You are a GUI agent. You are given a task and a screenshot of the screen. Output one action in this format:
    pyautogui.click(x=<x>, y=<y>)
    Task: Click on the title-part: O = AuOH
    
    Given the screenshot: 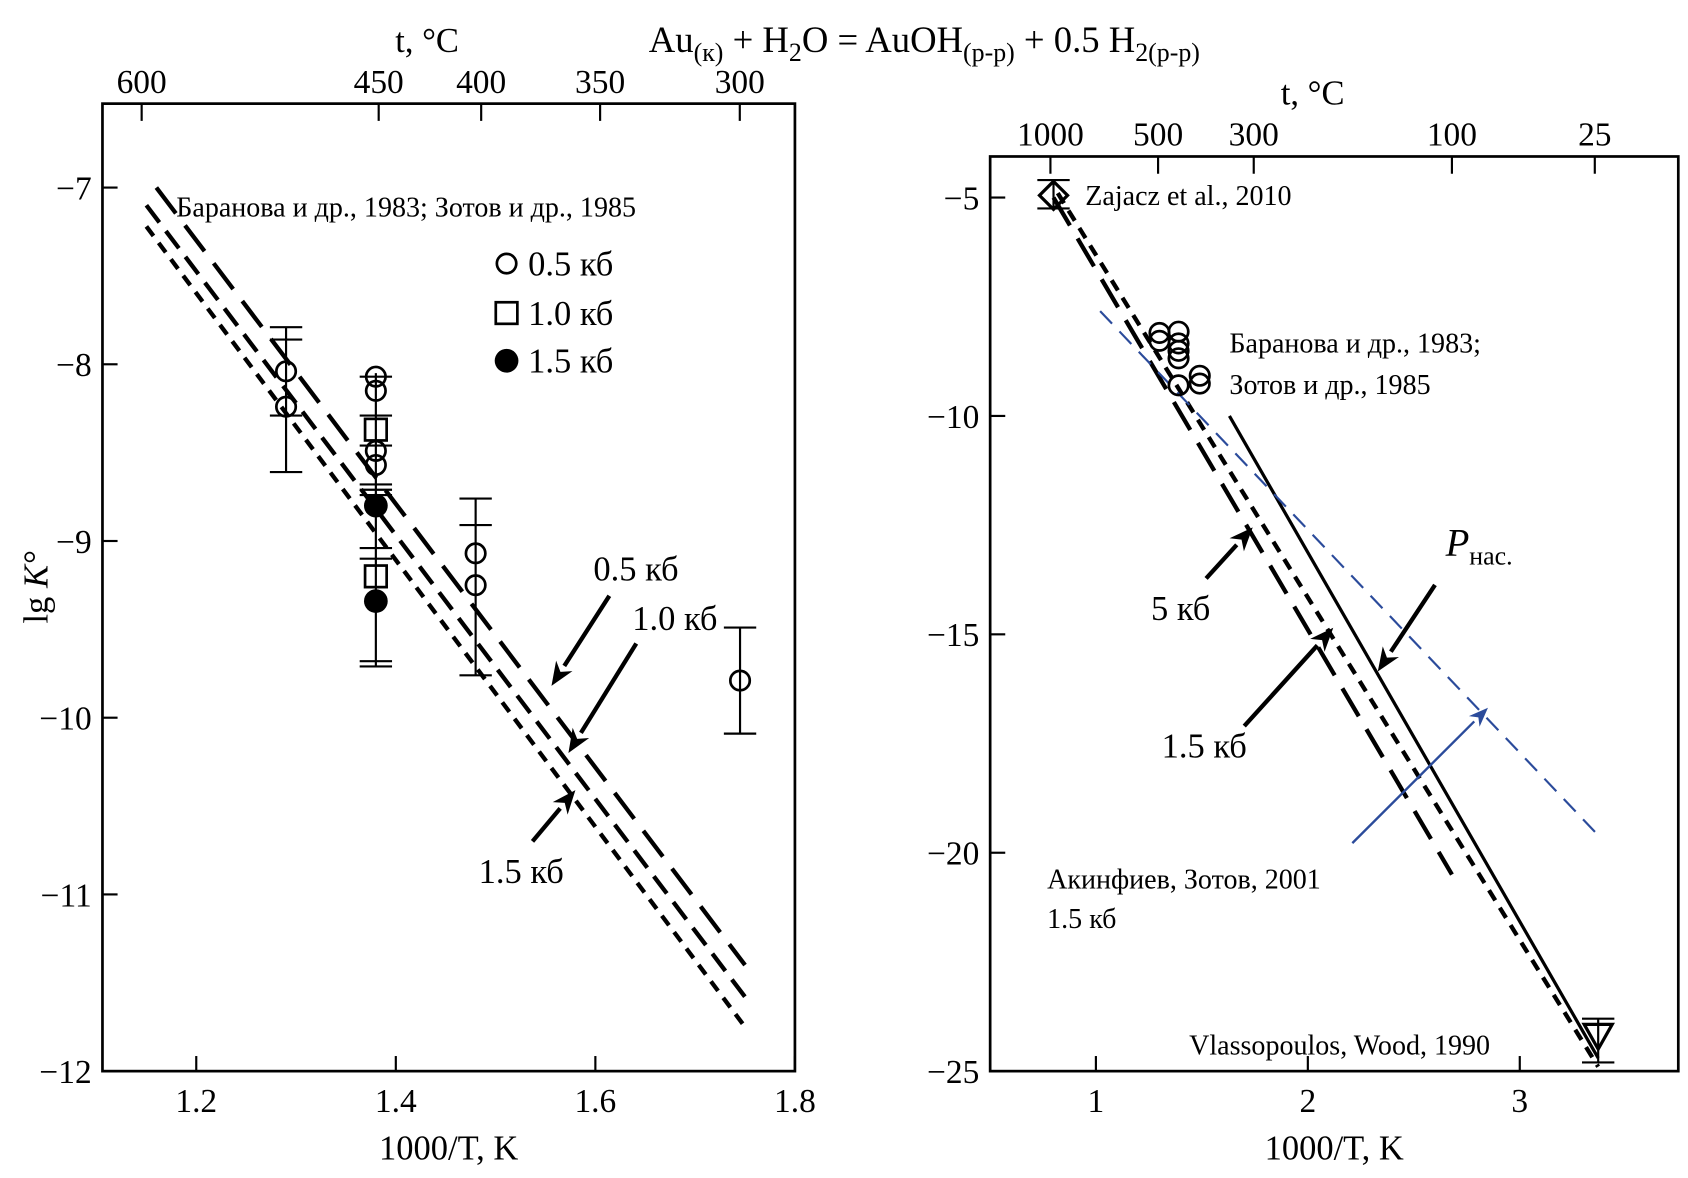 What is the action you would take?
    pyautogui.click(x=882, y=39)
    